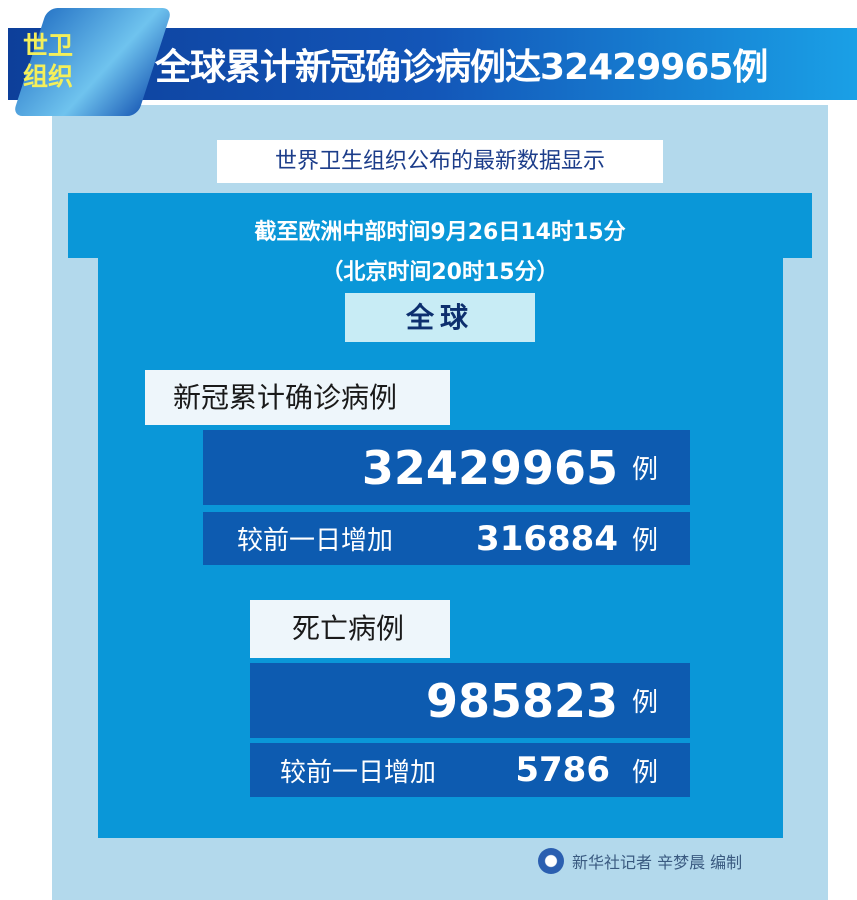 This screenshot has width=857, height=900. Describe the element at coordinates (297, 397) in the screenshot. I see `cases-label: 新冠累计确诊病例` at that location.